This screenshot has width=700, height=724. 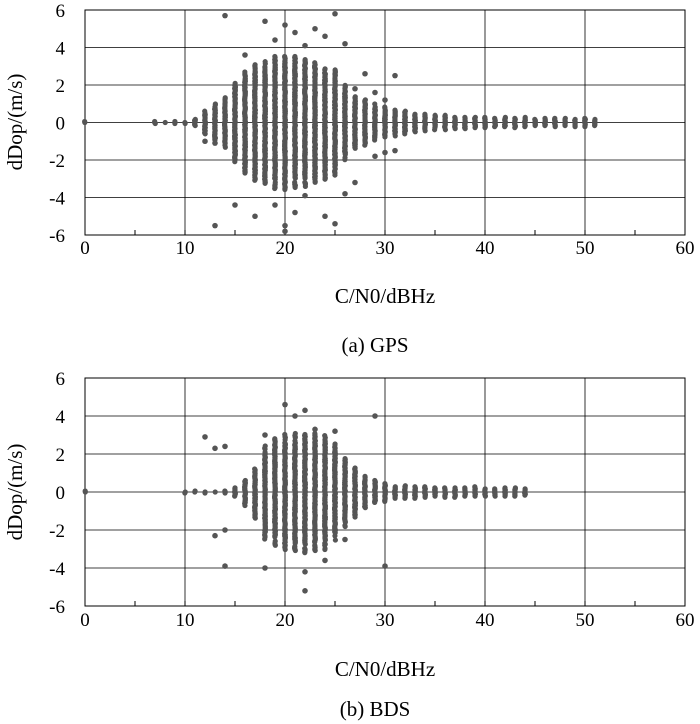 I want to click on gps-y-tick-label: 4, so click(x=61, y=49).